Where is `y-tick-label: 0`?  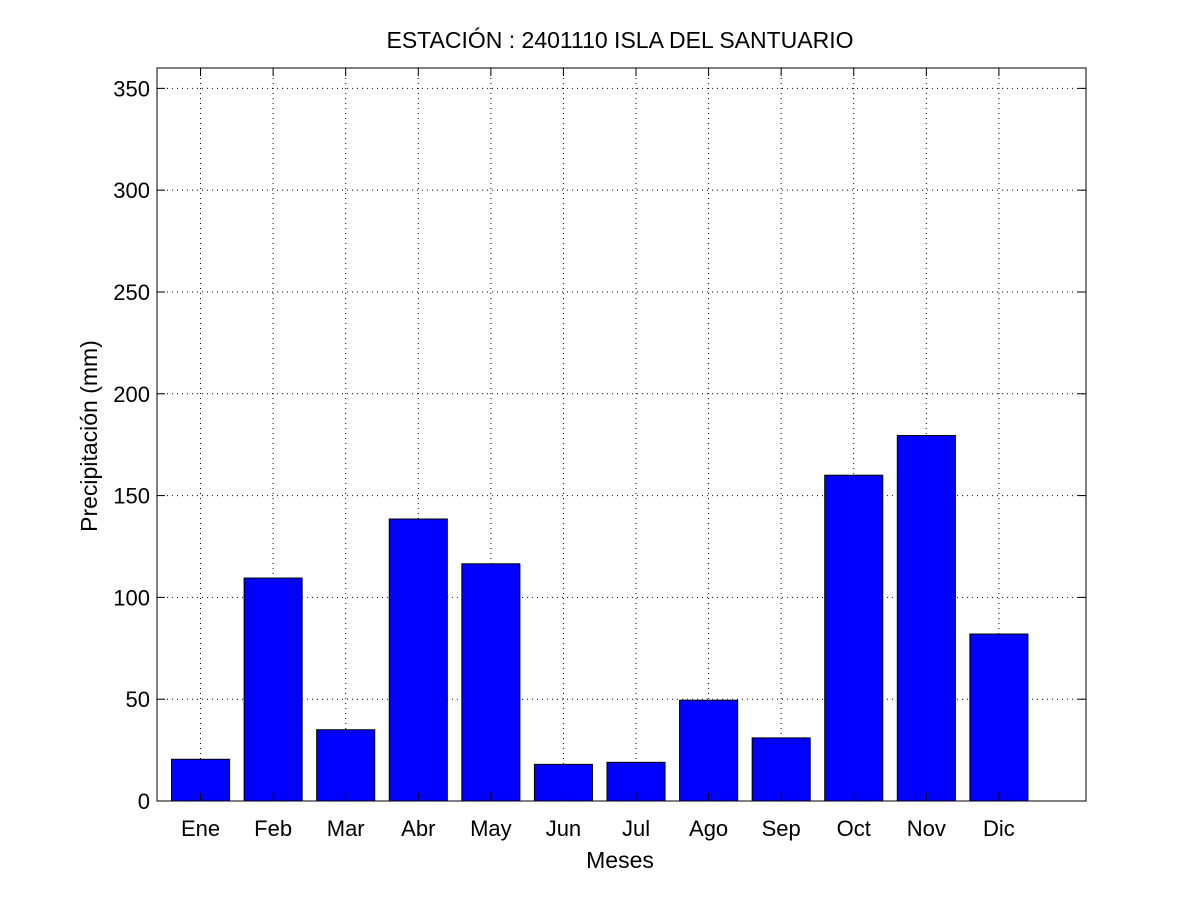 y-tick-label: 0 is located at coordinates (144, 801).